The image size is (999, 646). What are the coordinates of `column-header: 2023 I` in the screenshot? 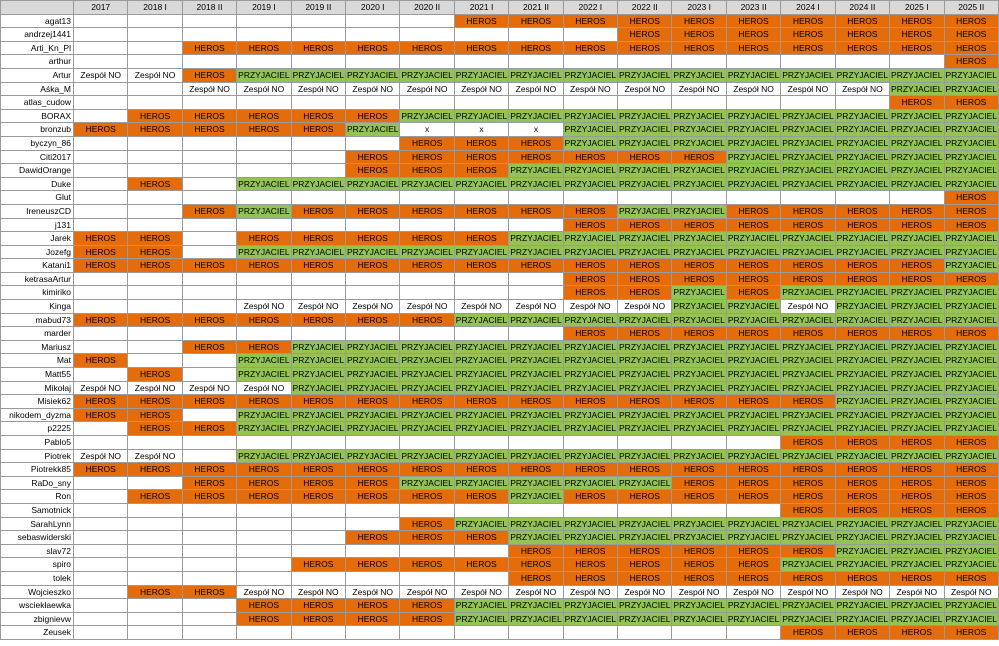 It's located at (699, 7).